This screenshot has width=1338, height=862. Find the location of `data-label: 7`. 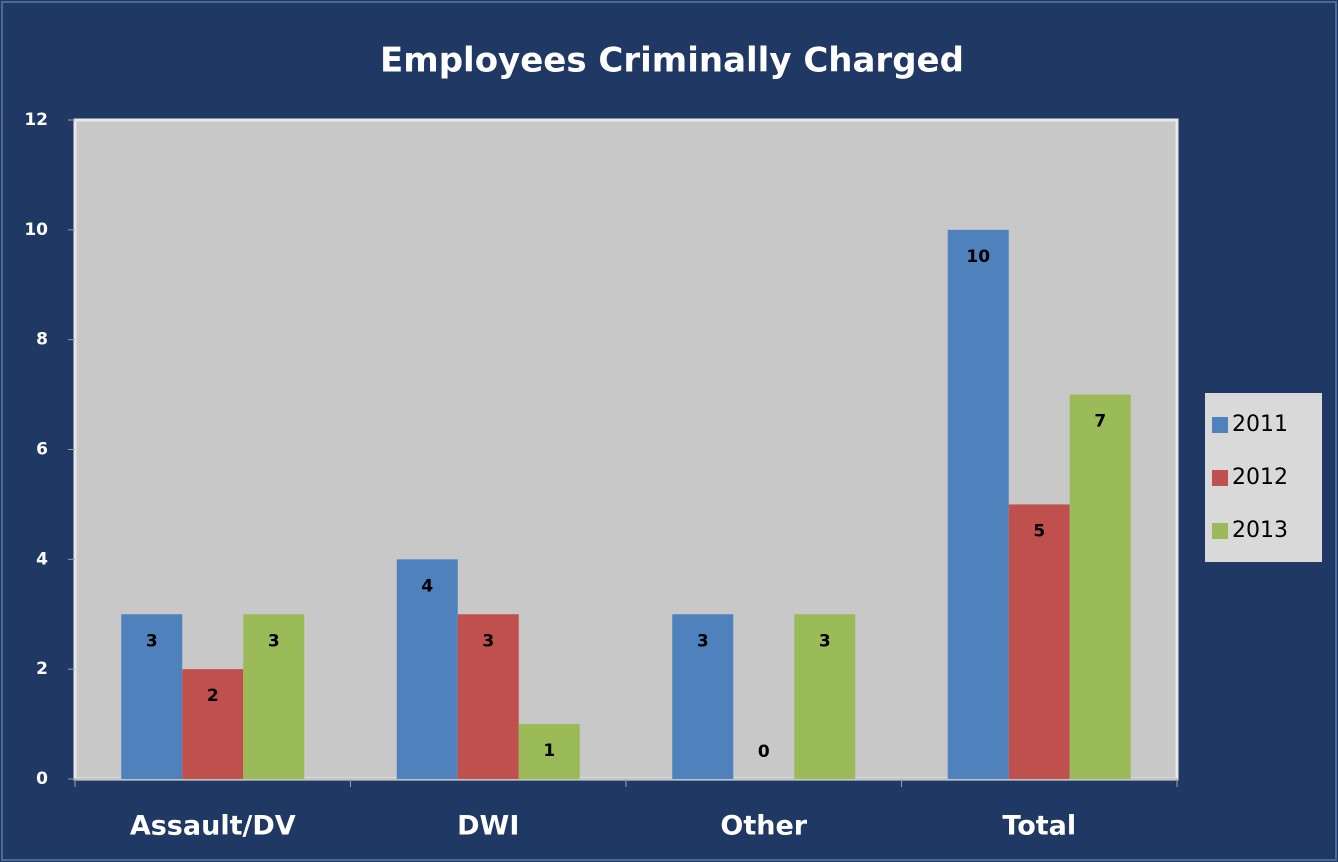

data-label: 7 is located at coordinates (1100, 422).